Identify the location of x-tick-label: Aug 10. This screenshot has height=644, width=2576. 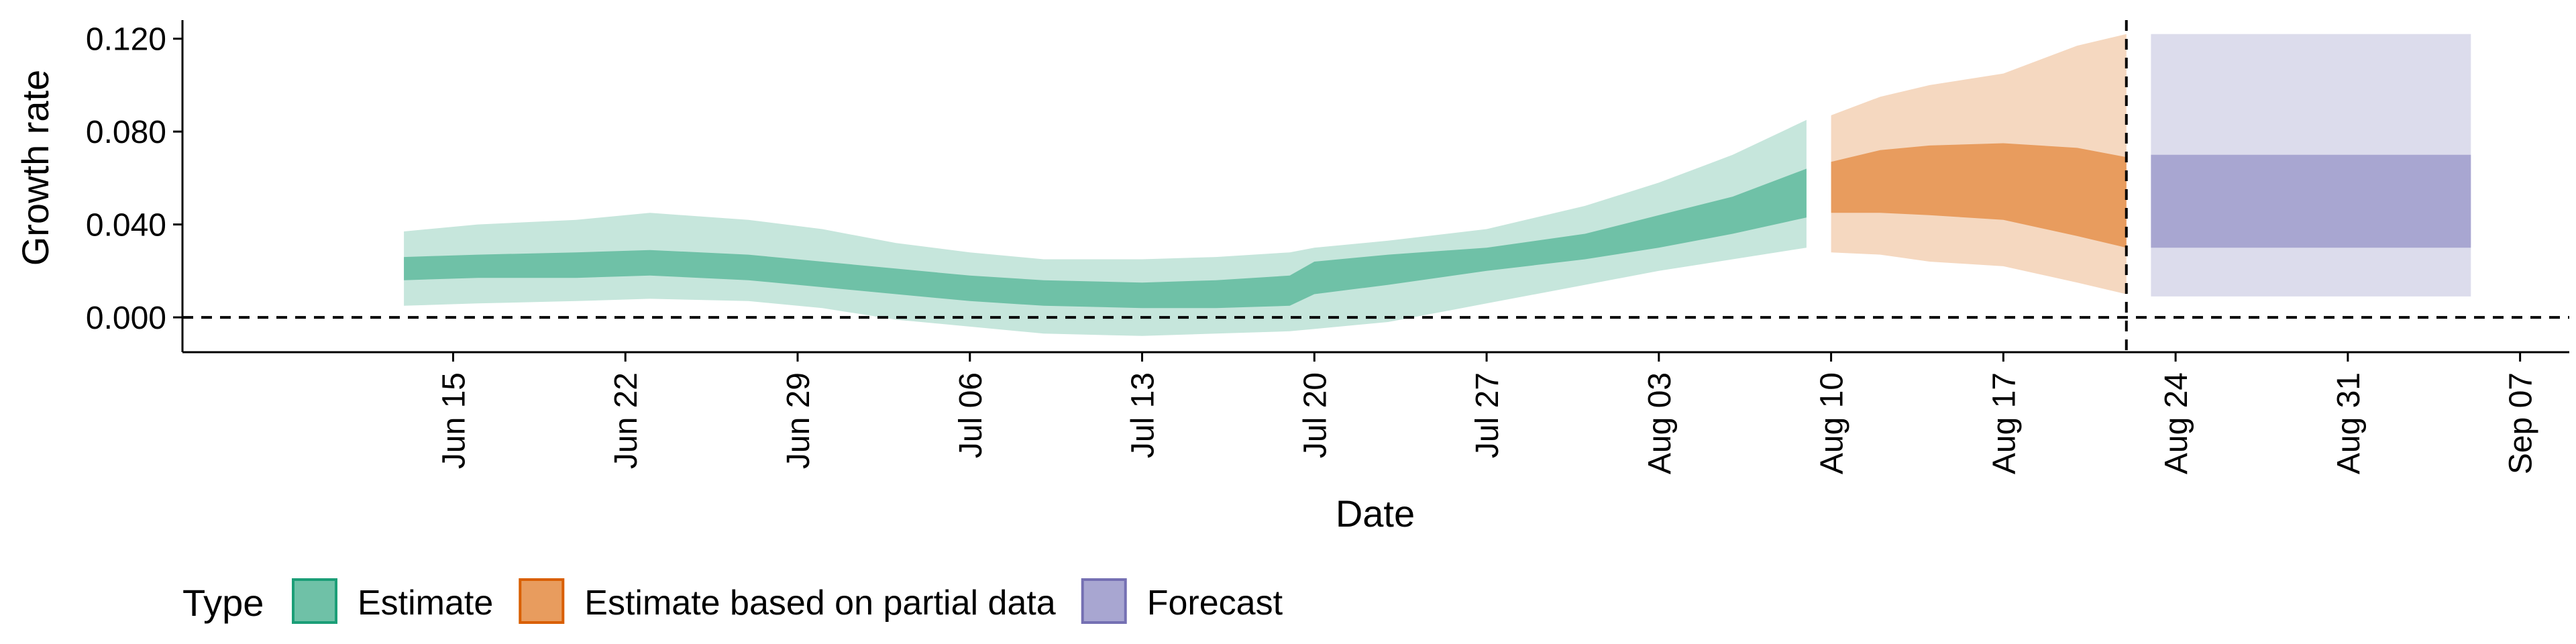
(1832, 423).